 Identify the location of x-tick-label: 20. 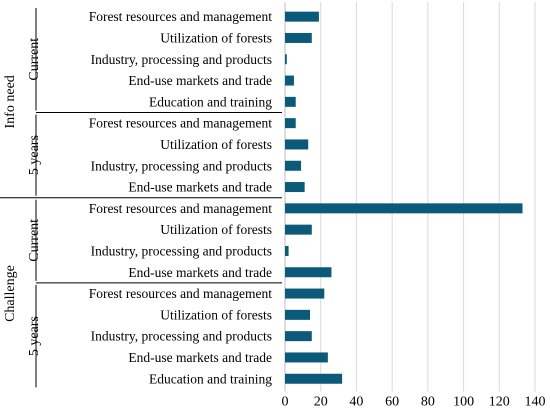
(321, 401).